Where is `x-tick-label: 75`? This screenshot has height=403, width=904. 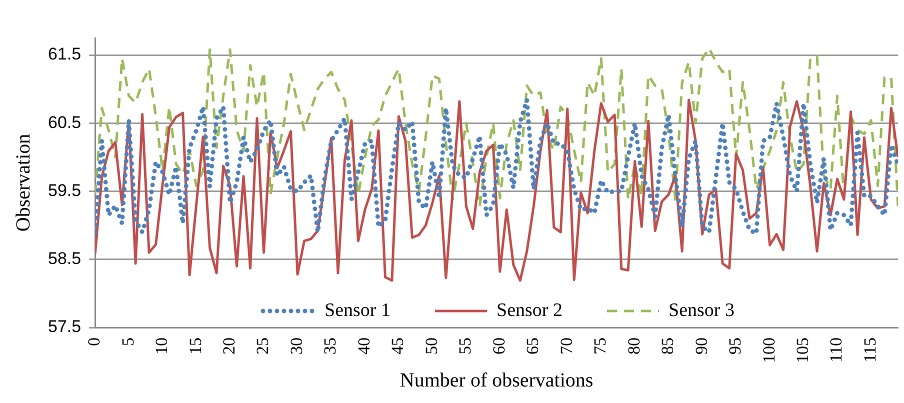
x-tick-label: 75 is located at coordinates (600, 346).